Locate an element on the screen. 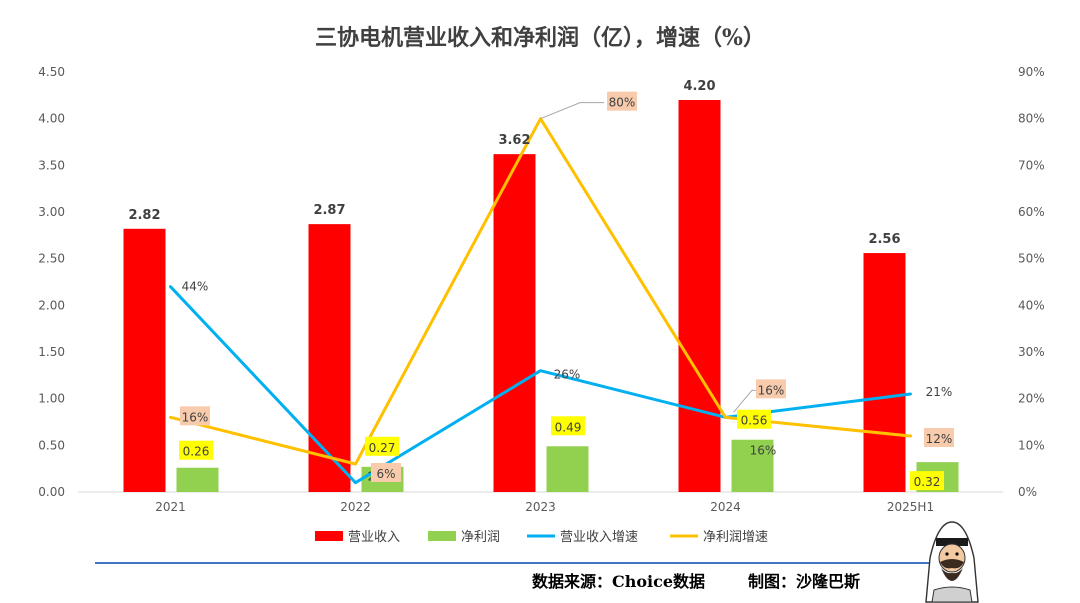 This screenshot has height=603, width=1080. mascot-avatar is located at coordinates (952, 562).